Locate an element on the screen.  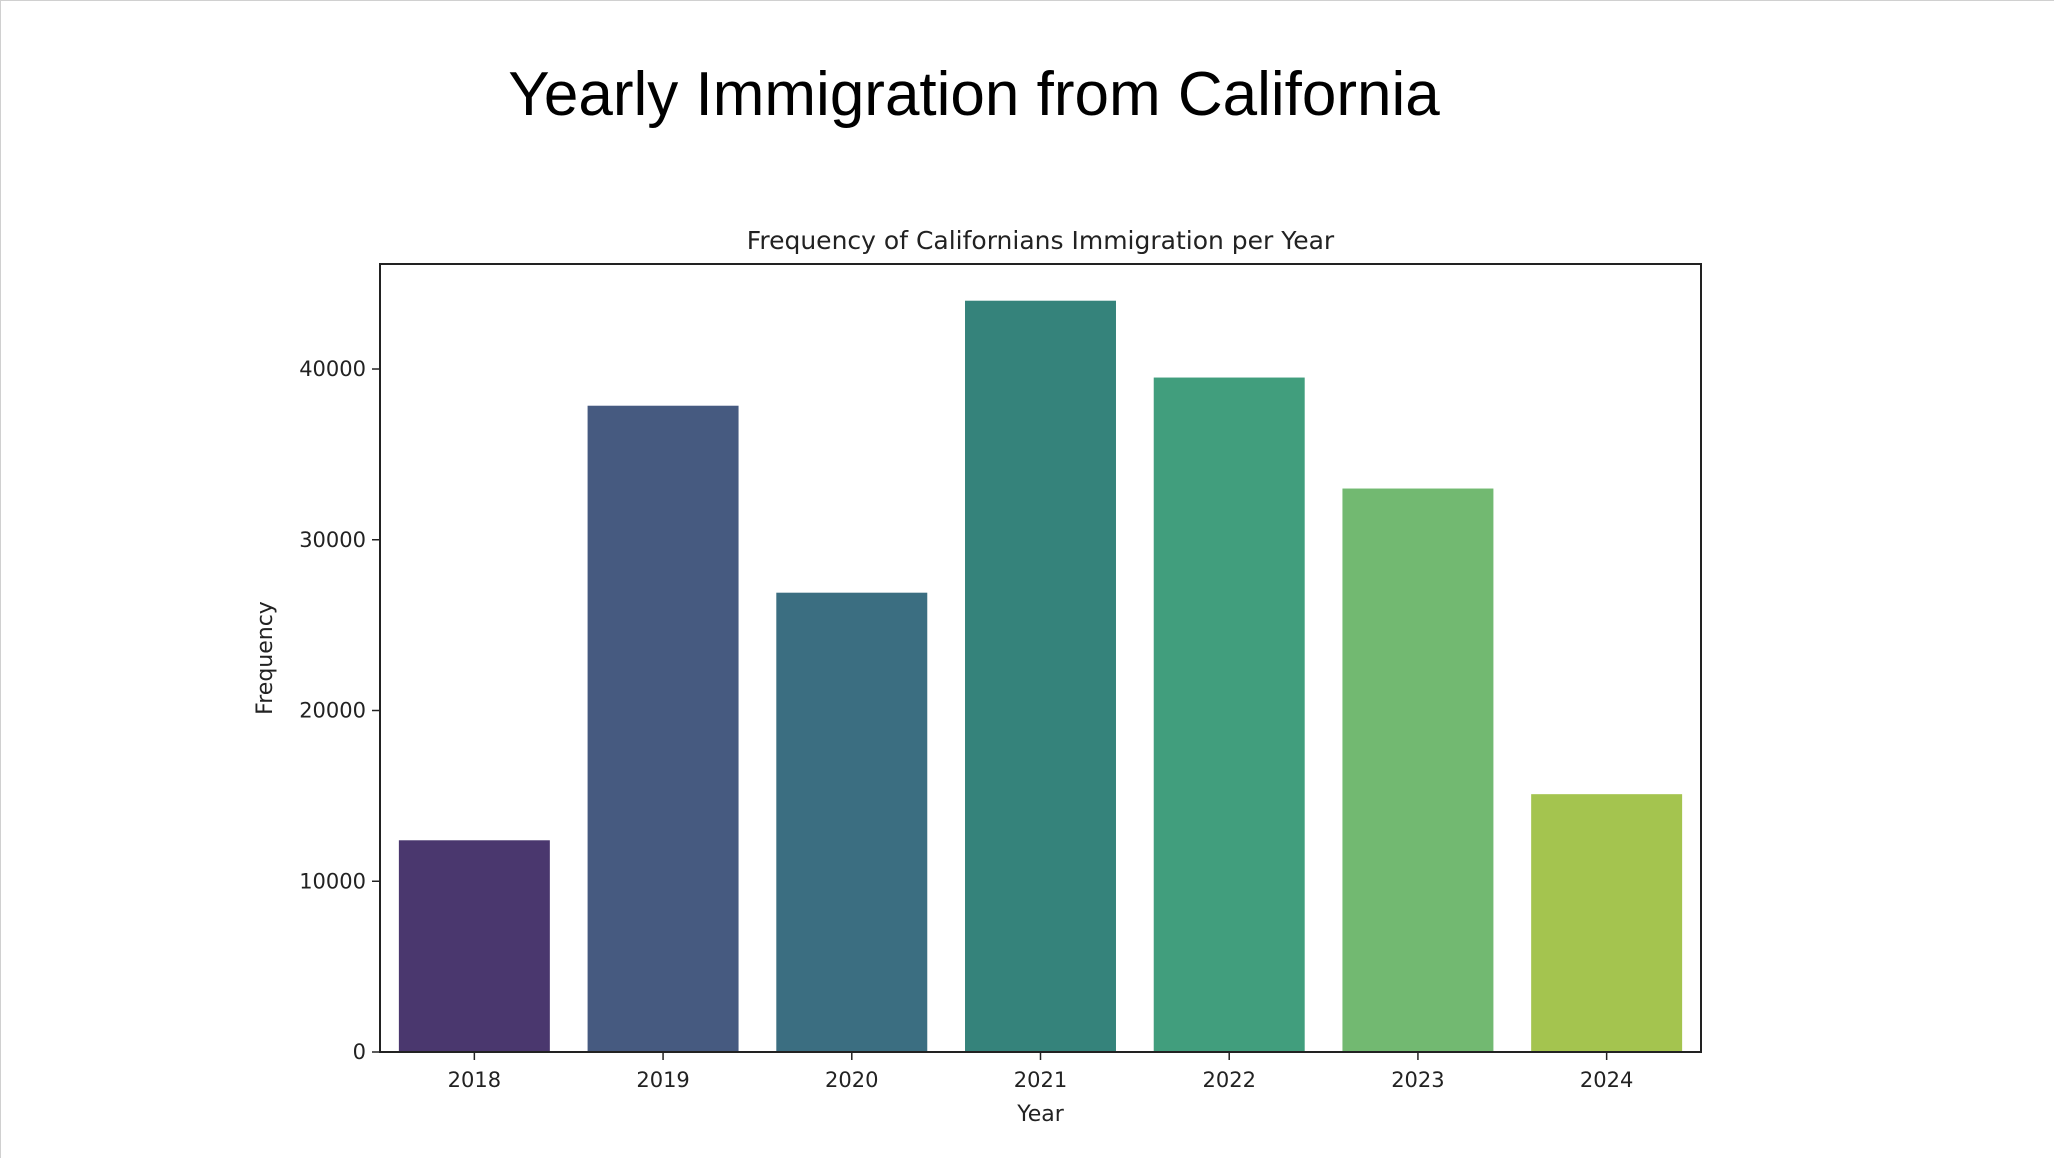
y-tick-label: 30000 is located at coordinates (332, 540).